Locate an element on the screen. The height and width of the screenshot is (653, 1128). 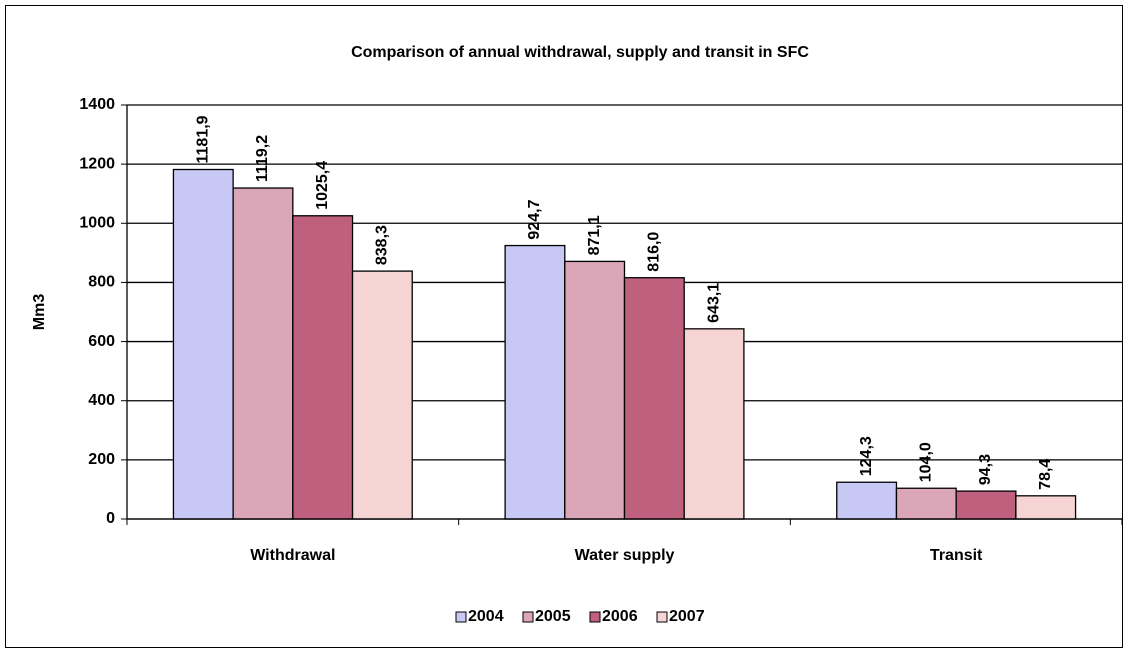
value-label: 1119,2 is located at coordinates (262, 158).